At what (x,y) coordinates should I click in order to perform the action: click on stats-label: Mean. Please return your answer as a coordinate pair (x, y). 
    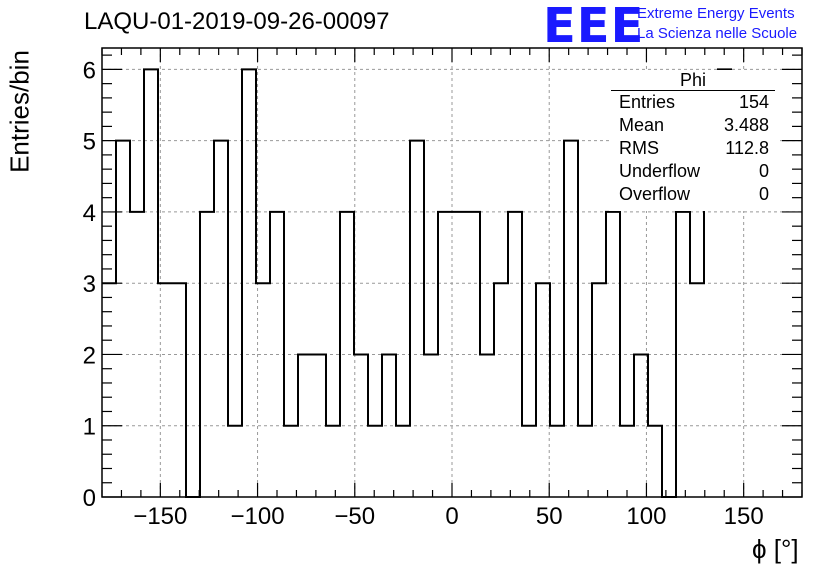
    Looking at the image, I should click on (642, 125).